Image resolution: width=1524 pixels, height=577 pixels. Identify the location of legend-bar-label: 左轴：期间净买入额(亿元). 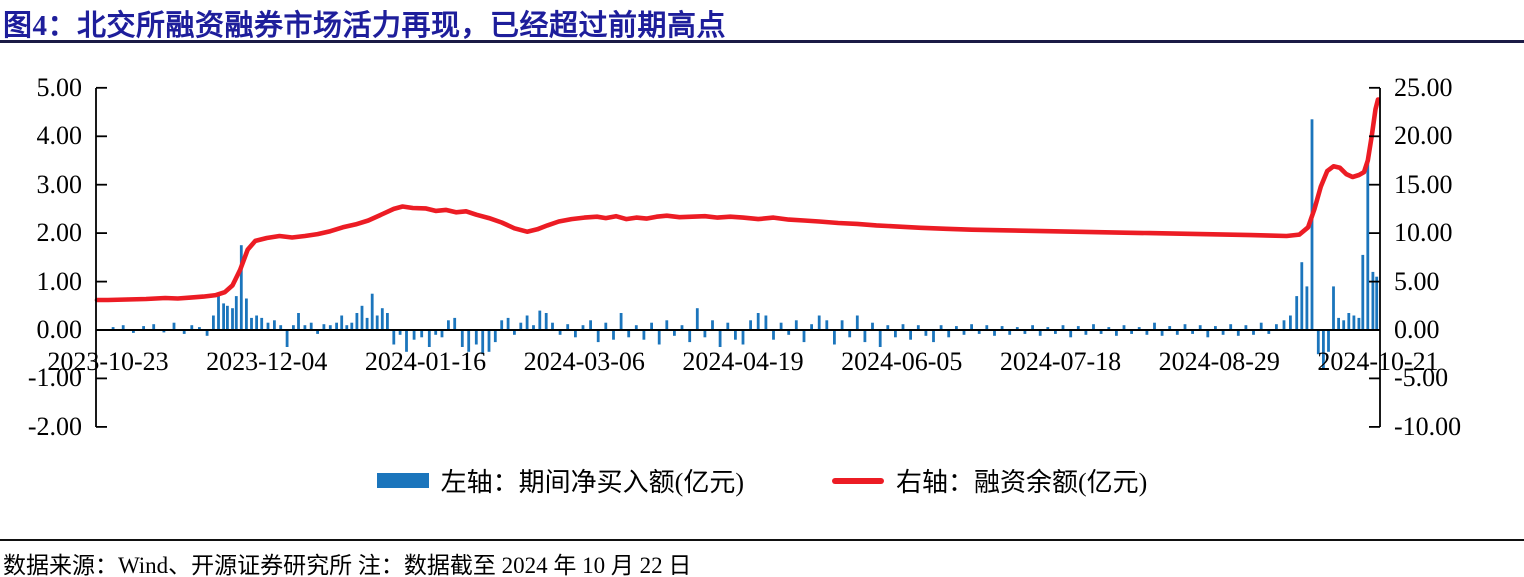
(592, 482).